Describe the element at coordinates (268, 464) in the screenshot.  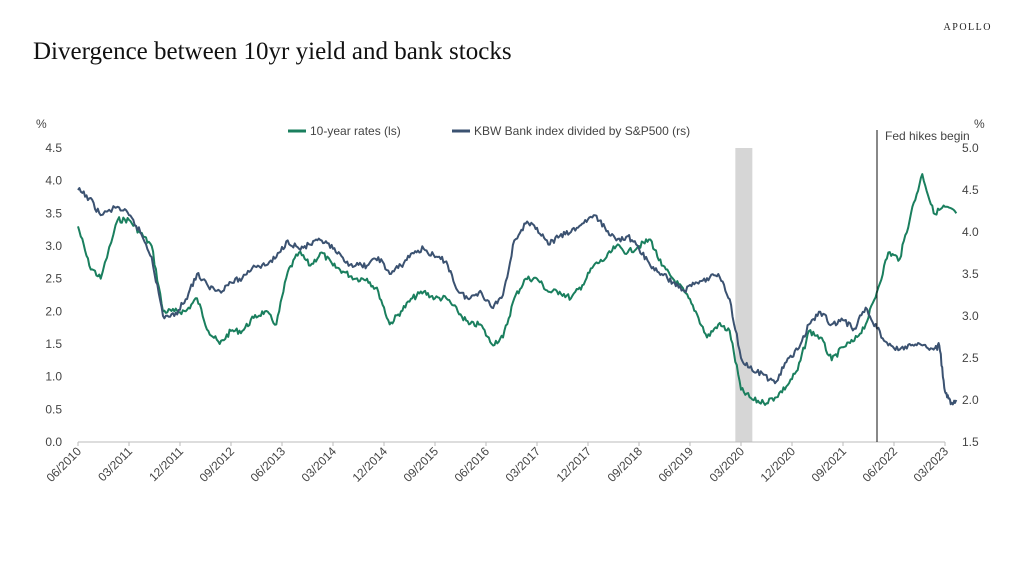
I see `x-tick-label: 06/2013` at that location.